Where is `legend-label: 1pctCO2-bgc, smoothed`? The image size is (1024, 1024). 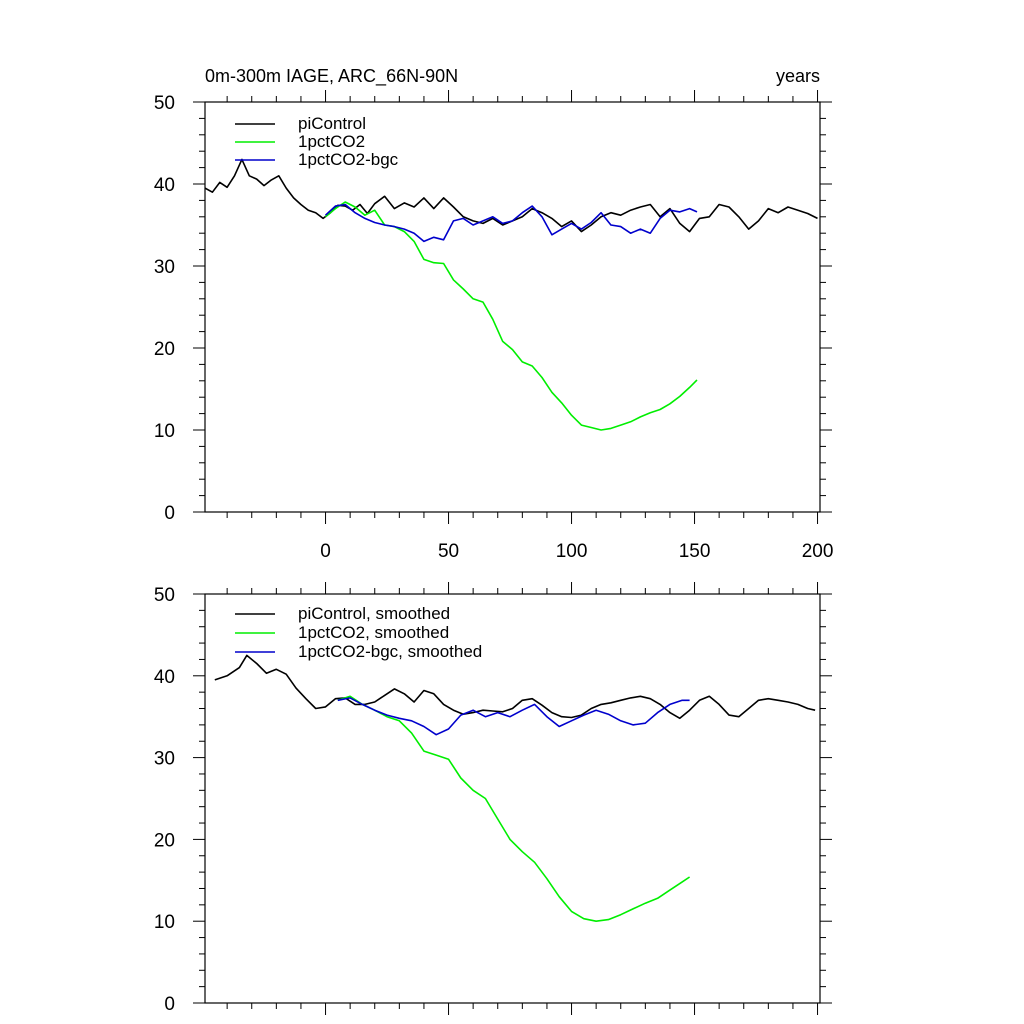 legend-label: 1pctCO2-bgc, smoothed is located at coordinates (390, 651).